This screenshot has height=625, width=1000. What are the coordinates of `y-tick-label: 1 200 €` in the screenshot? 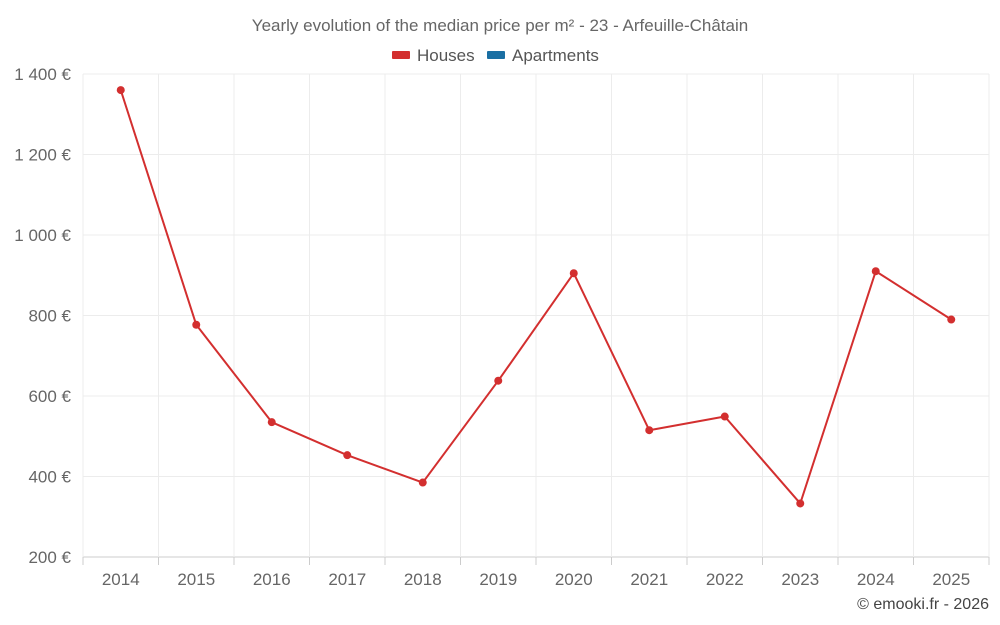 It's located at (42, 155).